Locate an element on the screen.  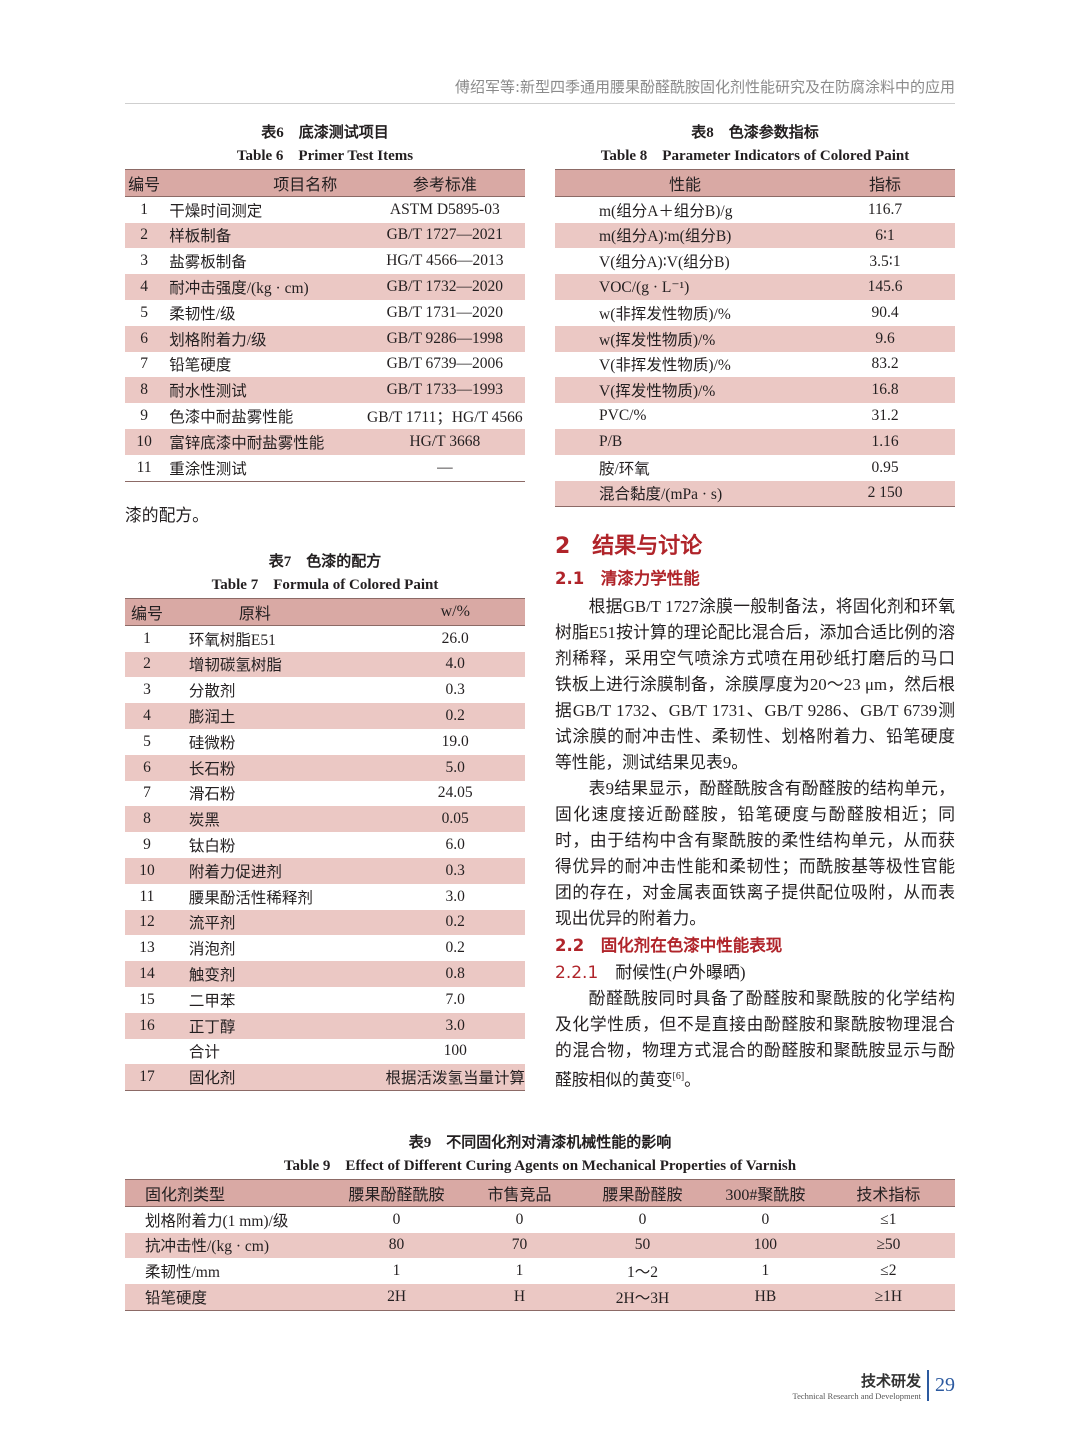
column-header: 性能 is located at coordinates (685, 183).